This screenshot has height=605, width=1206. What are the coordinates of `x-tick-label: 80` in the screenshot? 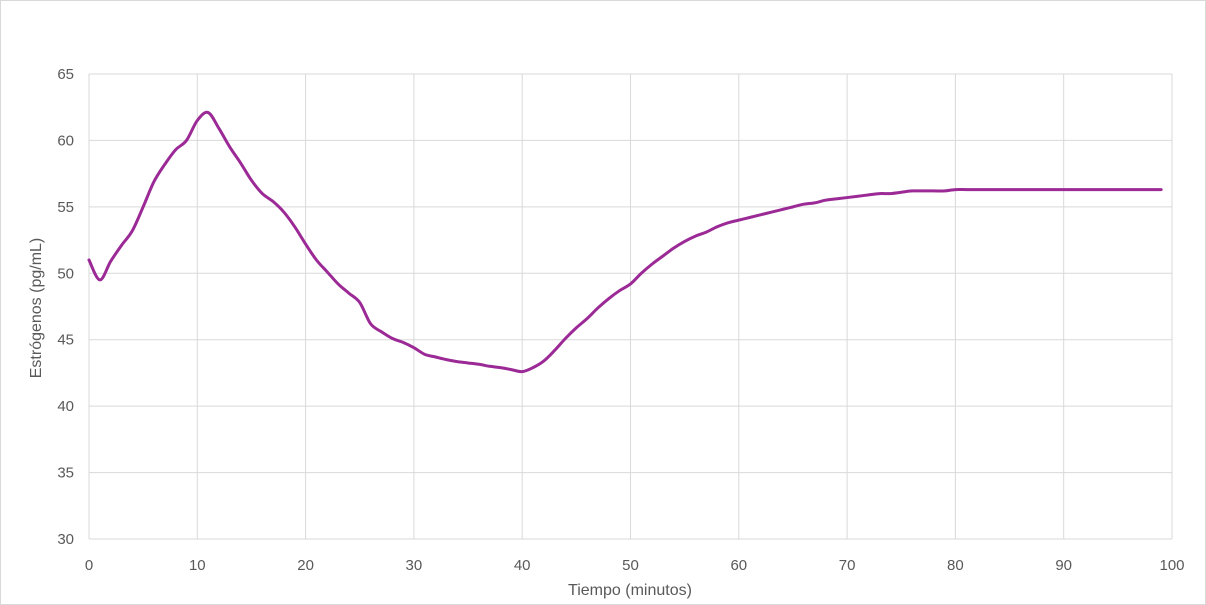 It's located at (955, 565).